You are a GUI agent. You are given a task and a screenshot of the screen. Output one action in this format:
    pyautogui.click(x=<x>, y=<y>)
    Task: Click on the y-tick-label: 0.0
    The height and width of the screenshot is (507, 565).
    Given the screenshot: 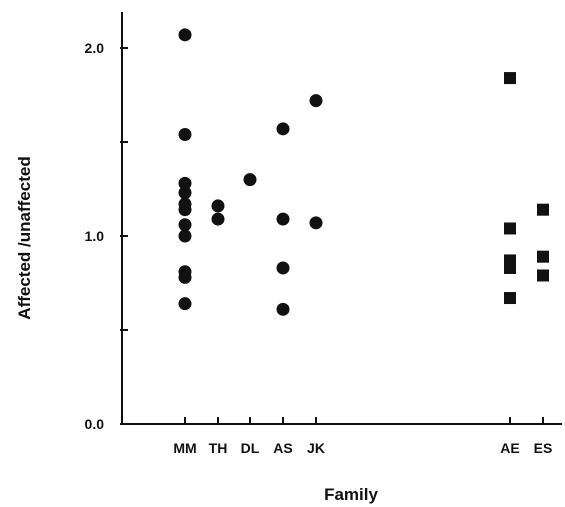 What is the action you would take?
    pyautogui.click(x=95, y=424)
    